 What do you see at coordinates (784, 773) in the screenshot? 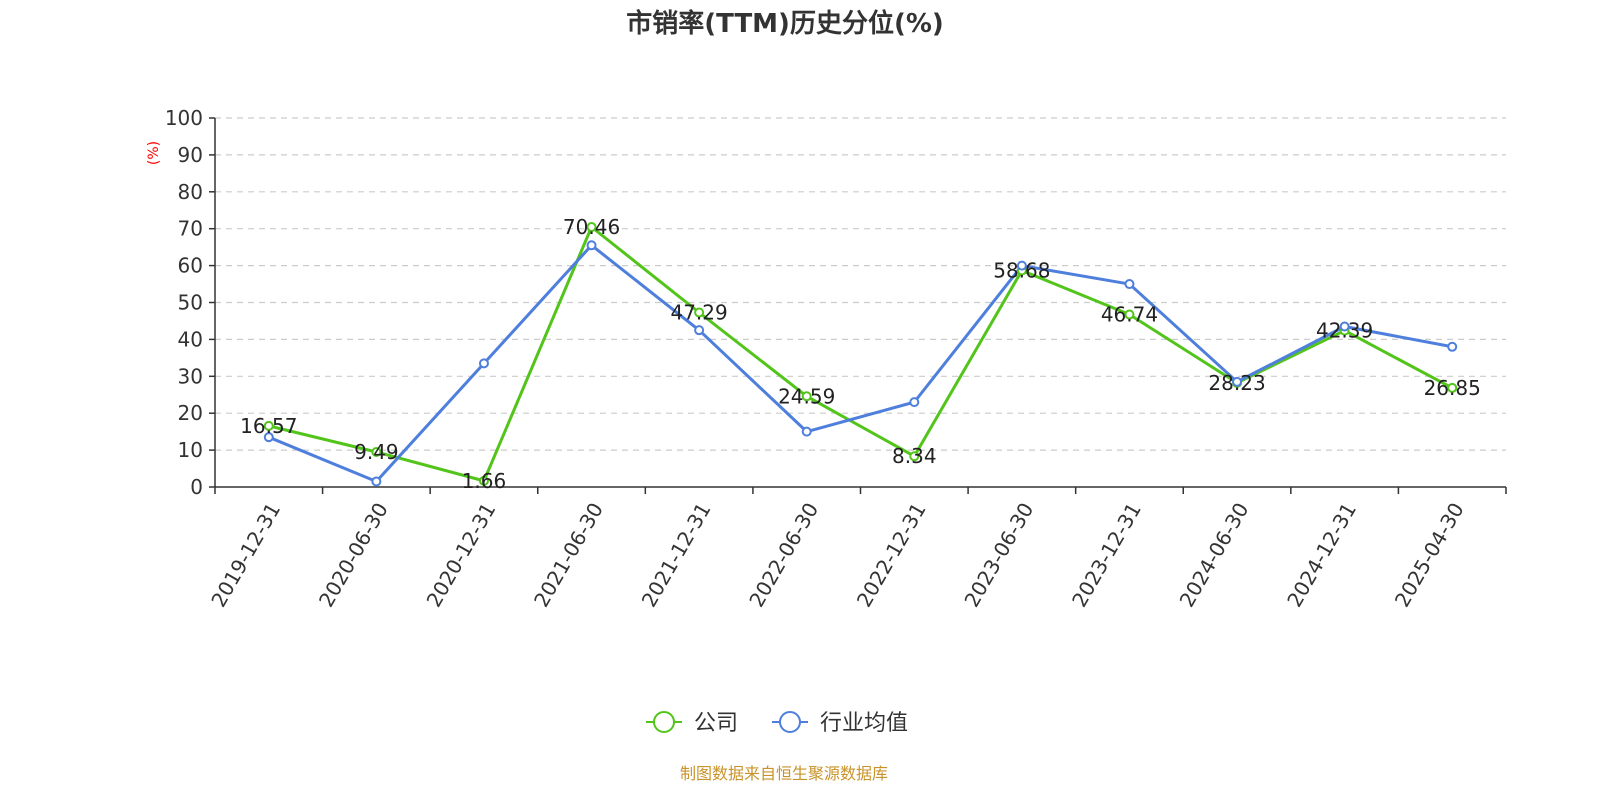
I see `source-note: 制图数据来自恒生聚源数据库` at bounding box center [784, 773].